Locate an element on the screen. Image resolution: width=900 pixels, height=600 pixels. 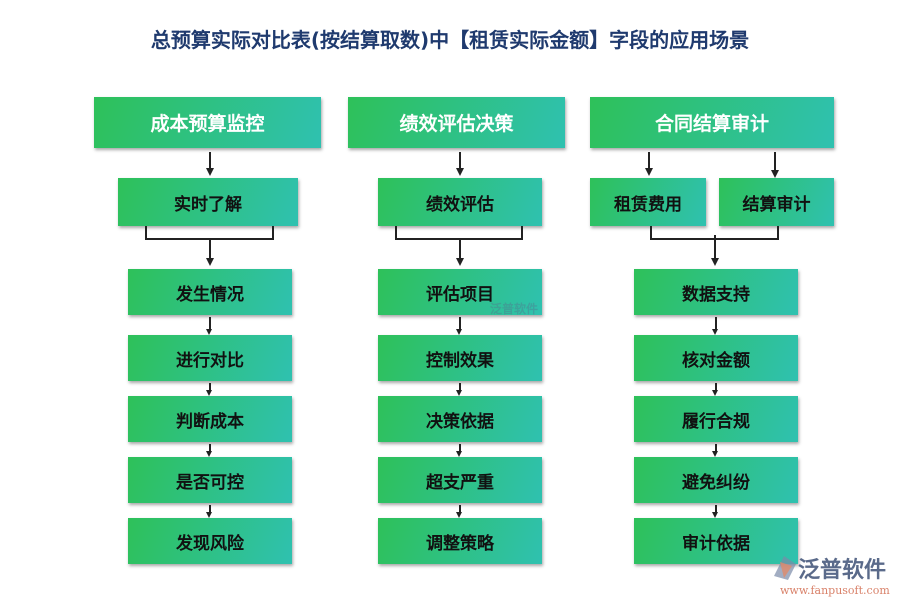
header-cost-budget-monitoring: 成本预算监控 is located at coordinates (207, 122).